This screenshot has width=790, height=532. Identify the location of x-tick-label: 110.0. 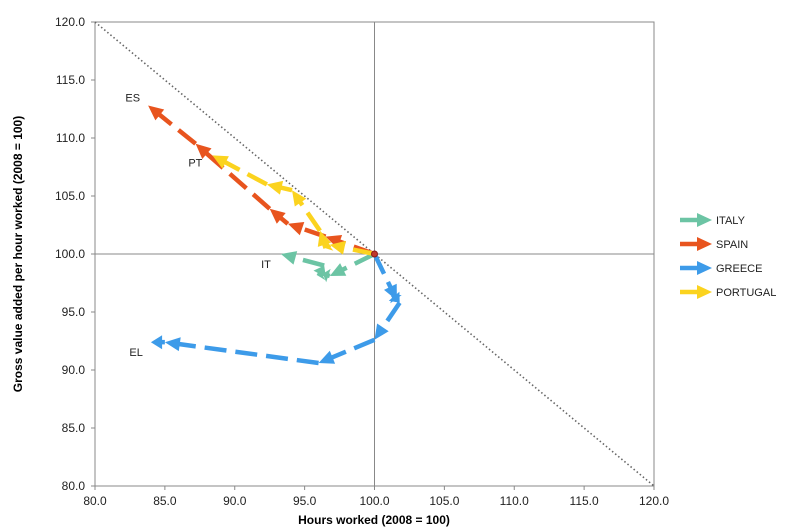
(514, 501).